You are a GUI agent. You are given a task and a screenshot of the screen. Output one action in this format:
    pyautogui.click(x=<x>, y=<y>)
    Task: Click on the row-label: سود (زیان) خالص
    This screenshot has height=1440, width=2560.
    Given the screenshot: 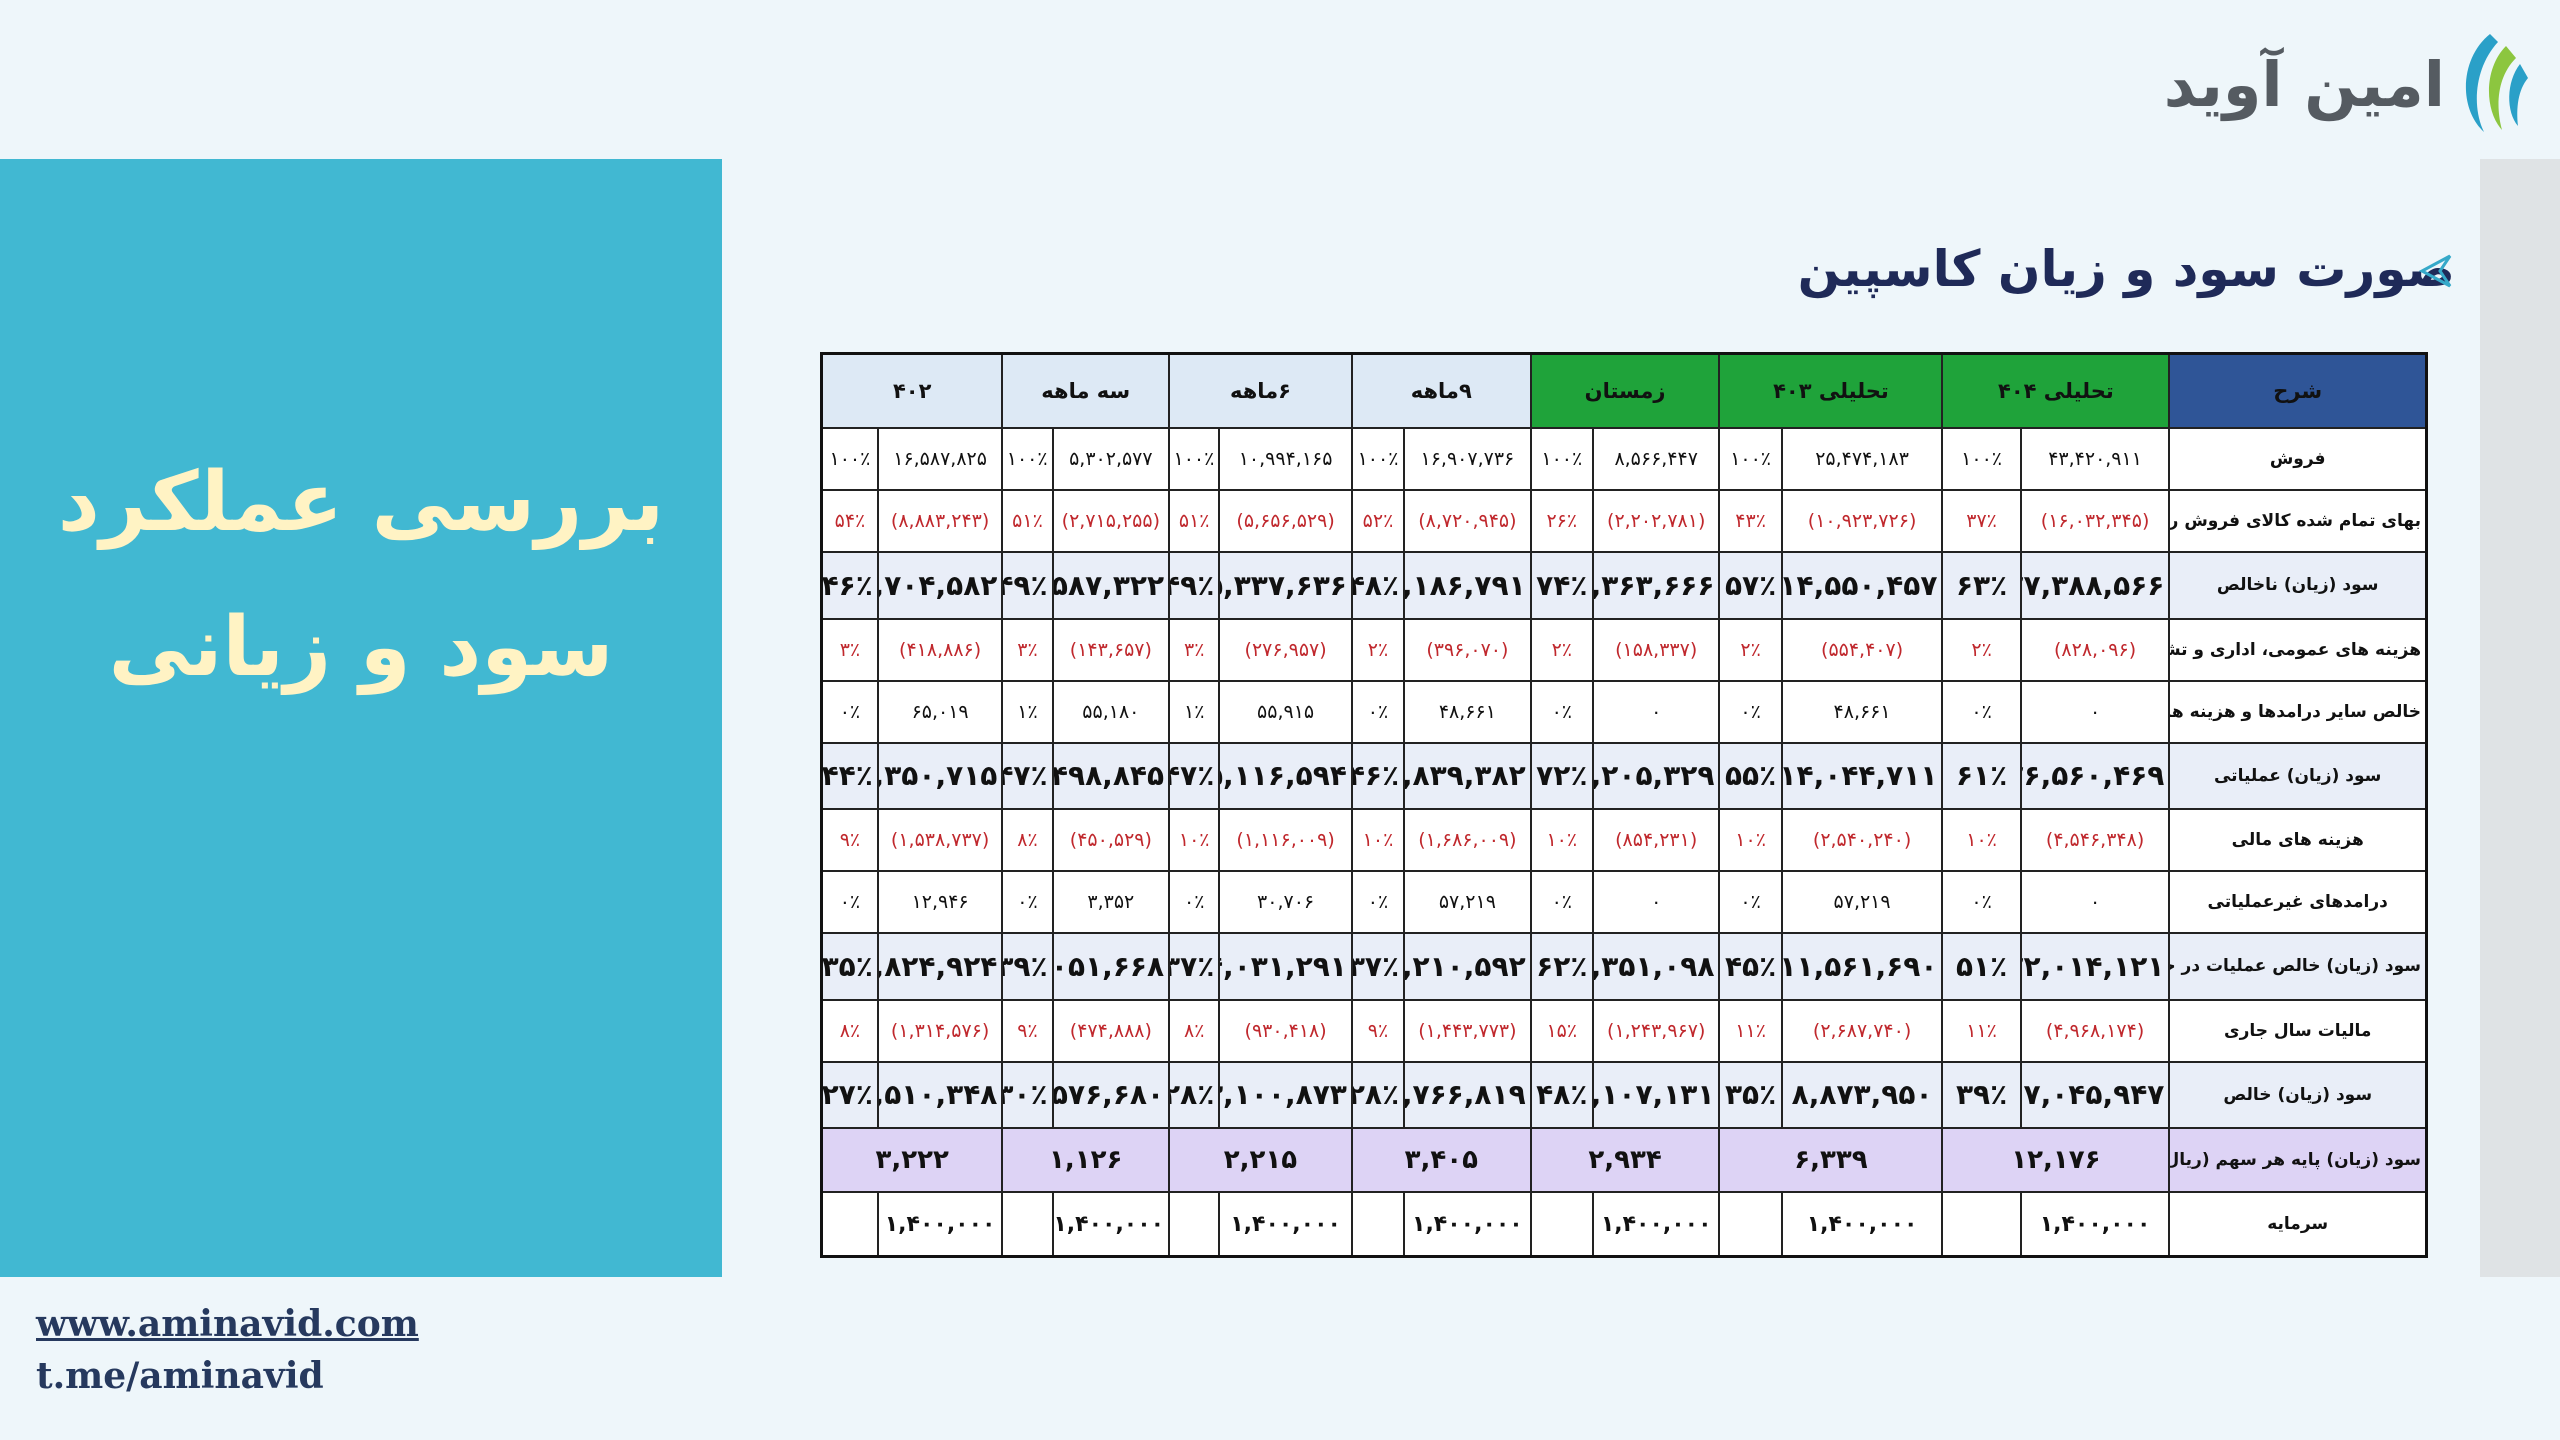 What is the action you would take?
    pyautogui.click(x=2298, y=1094)
    